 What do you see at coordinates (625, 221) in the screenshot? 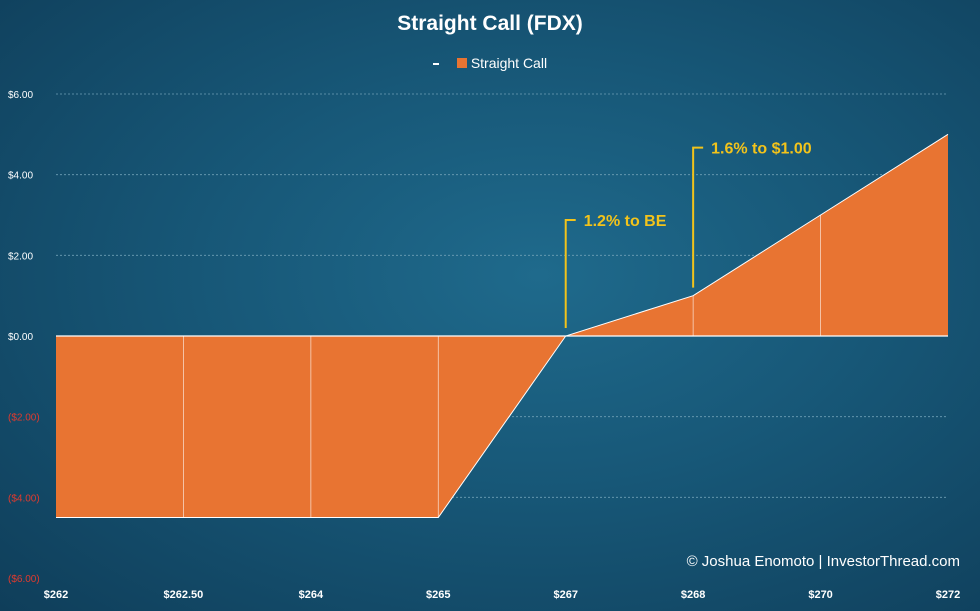
I see `annotation-label: 1.2% to BE` at bounding box center [625, 221].